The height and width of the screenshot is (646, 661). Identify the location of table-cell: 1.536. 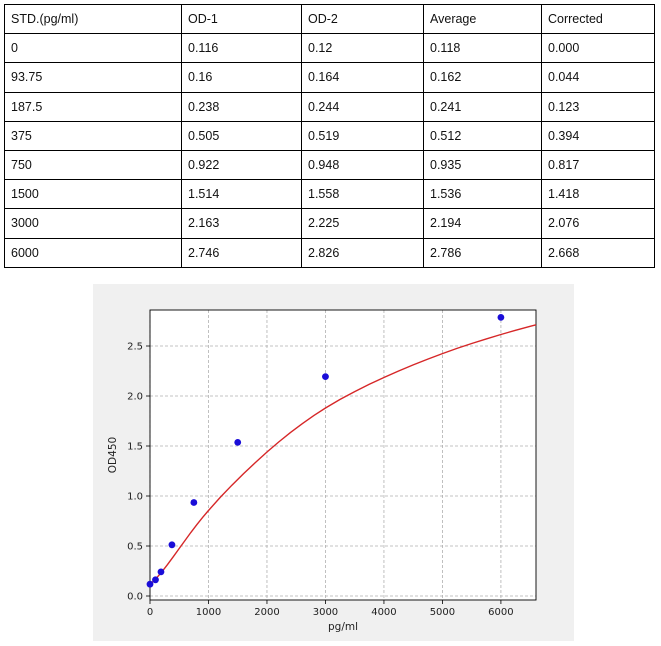
(482, 194).